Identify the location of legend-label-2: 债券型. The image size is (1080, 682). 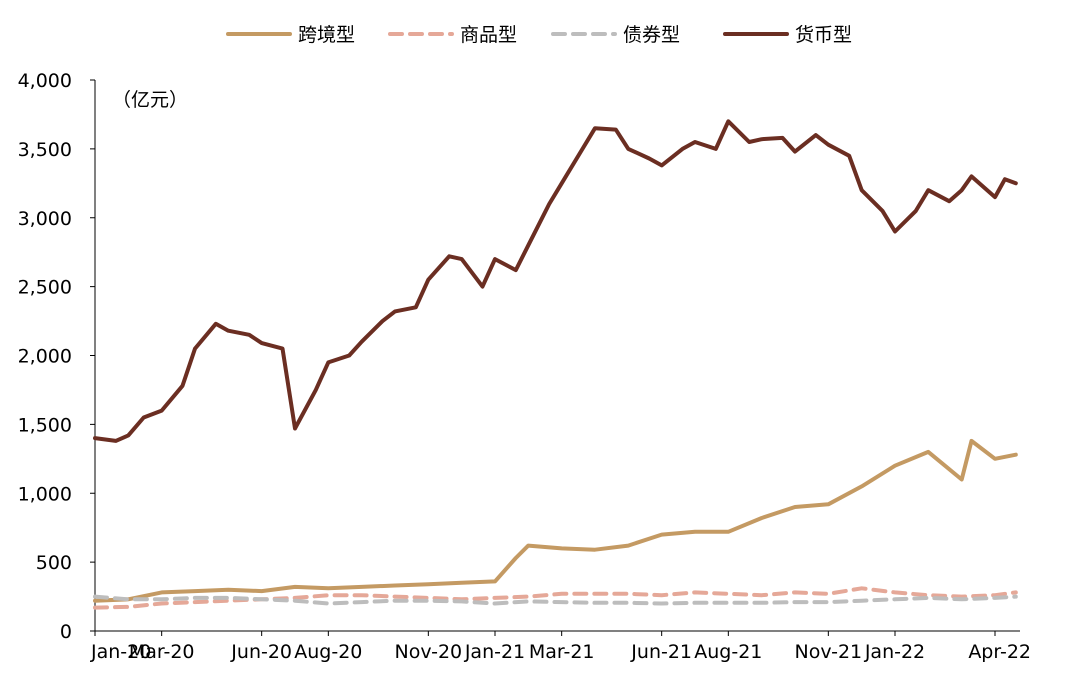
(651, 35).